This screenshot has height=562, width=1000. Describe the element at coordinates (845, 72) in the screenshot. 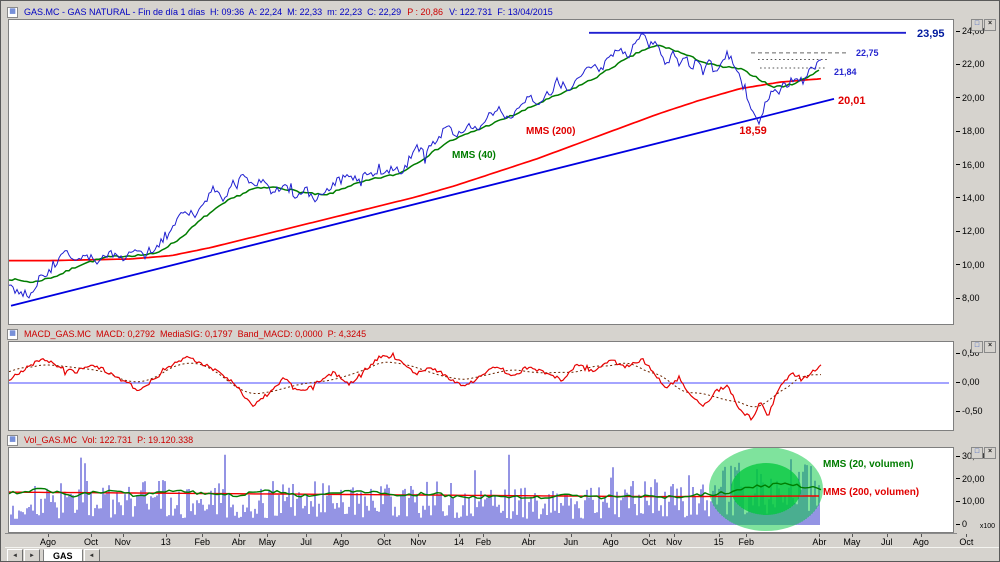

I see `chart-annotation: 21,84` at that location.